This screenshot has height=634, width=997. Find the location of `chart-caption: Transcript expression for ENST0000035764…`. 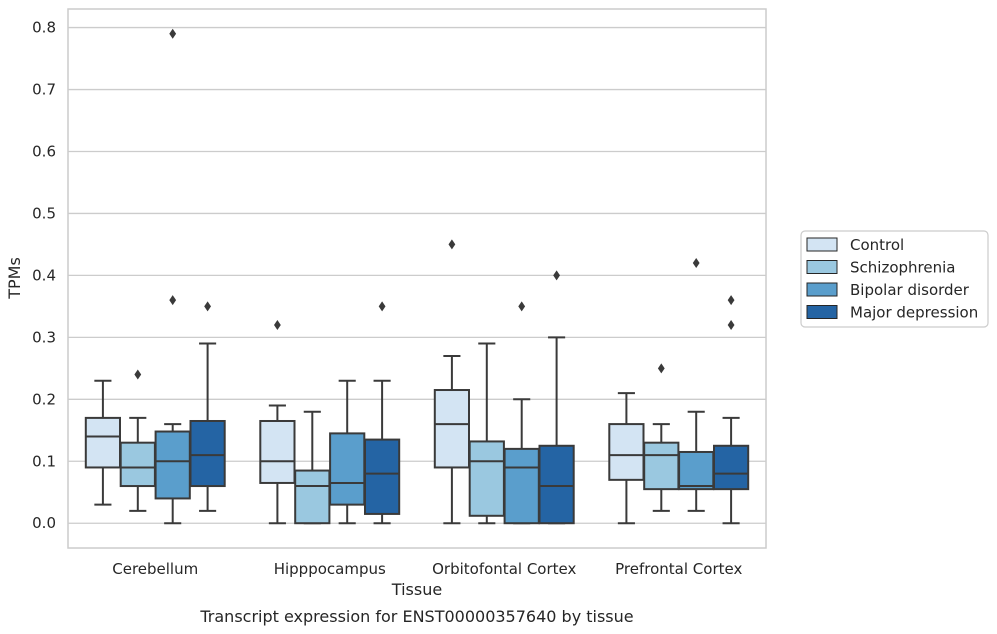

chart-caption: Transcript expression for ENST0000035764… is located at coordinates (416, 616).